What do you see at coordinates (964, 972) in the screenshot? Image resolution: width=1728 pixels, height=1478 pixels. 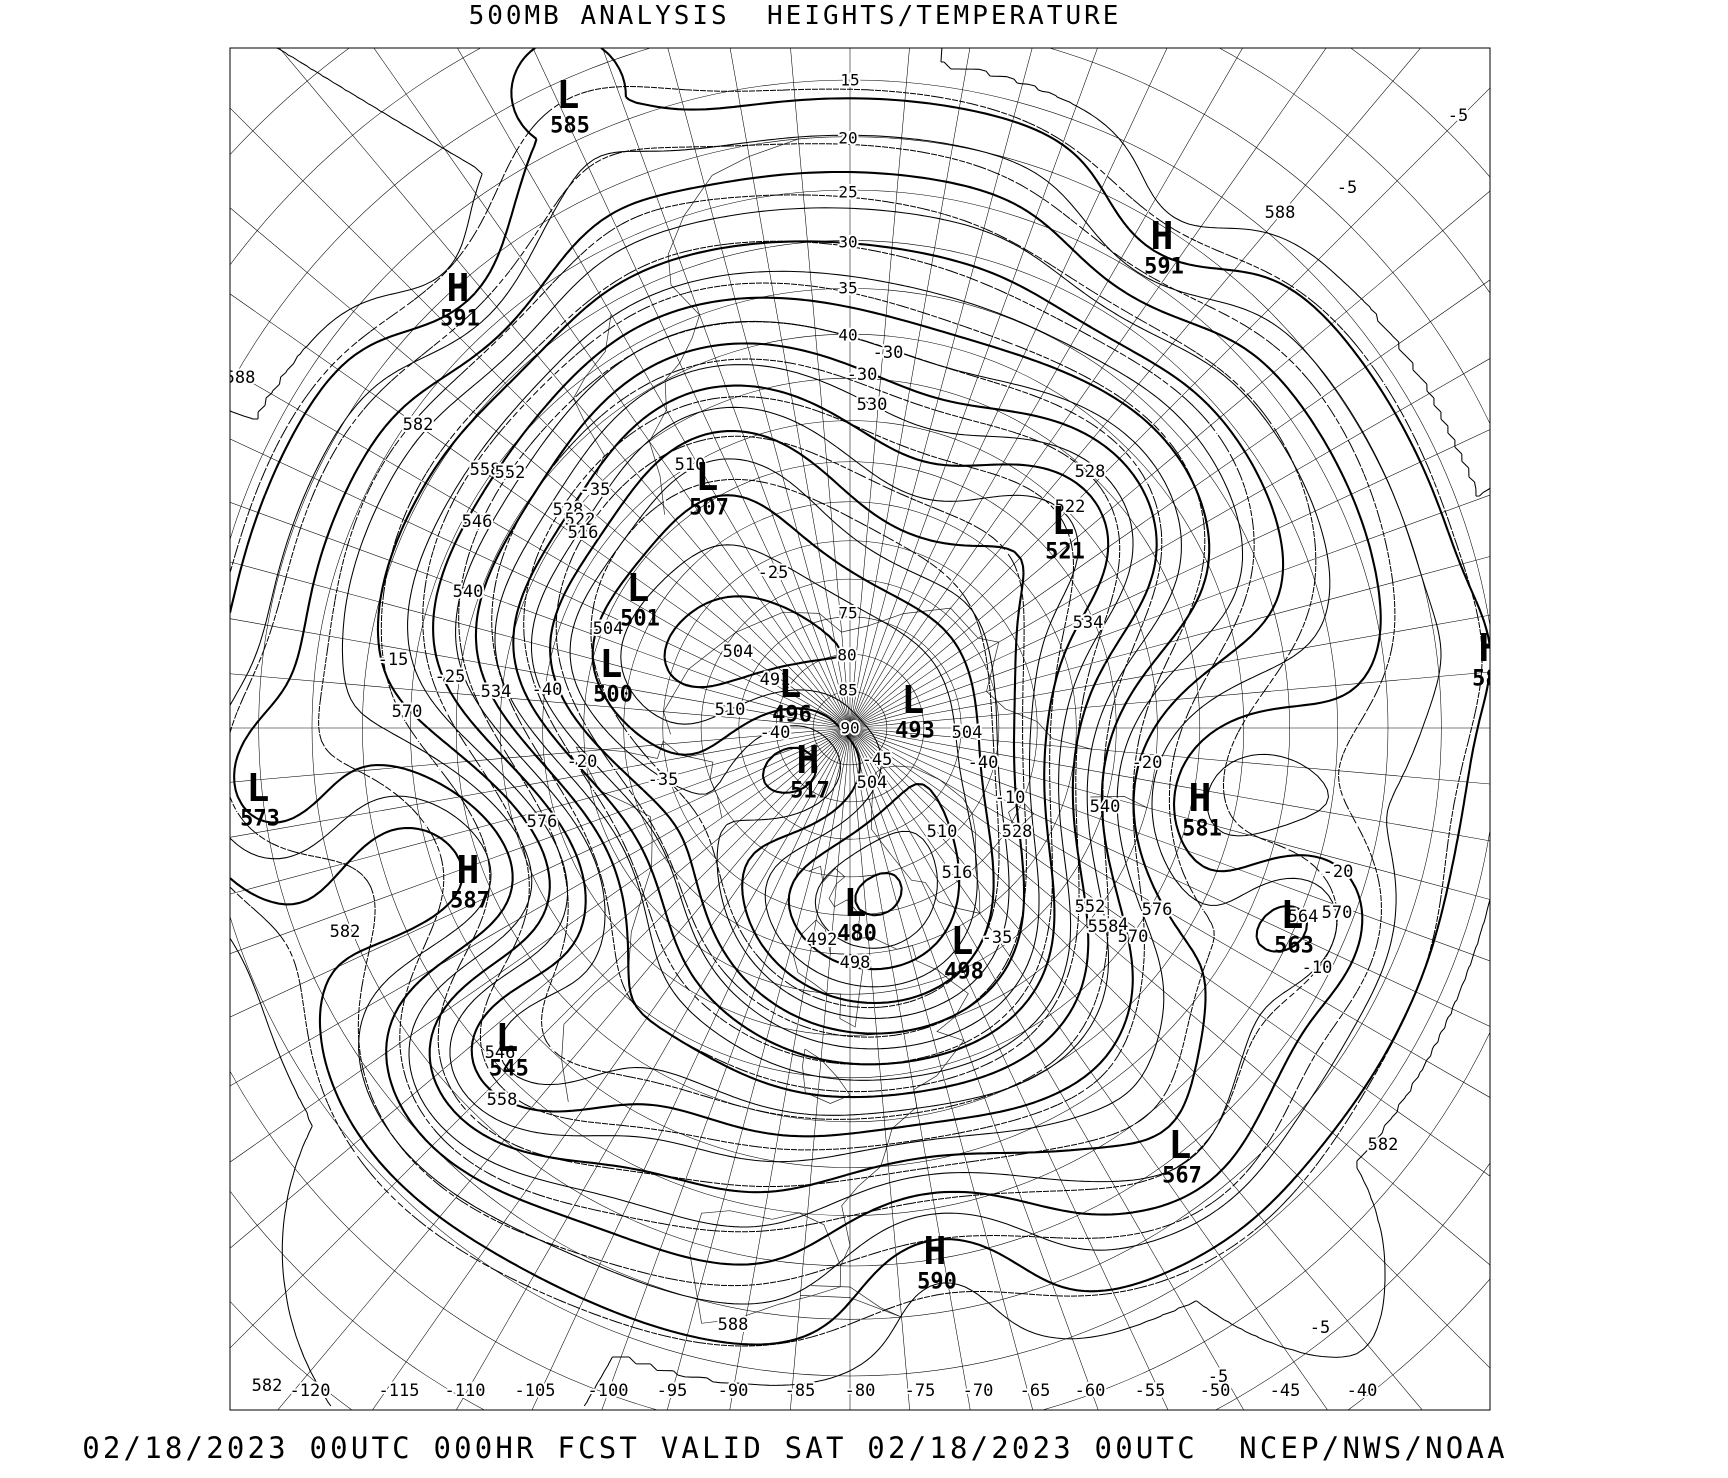 I see `pressure-center-value: 498` at bounding box center [964, 972].